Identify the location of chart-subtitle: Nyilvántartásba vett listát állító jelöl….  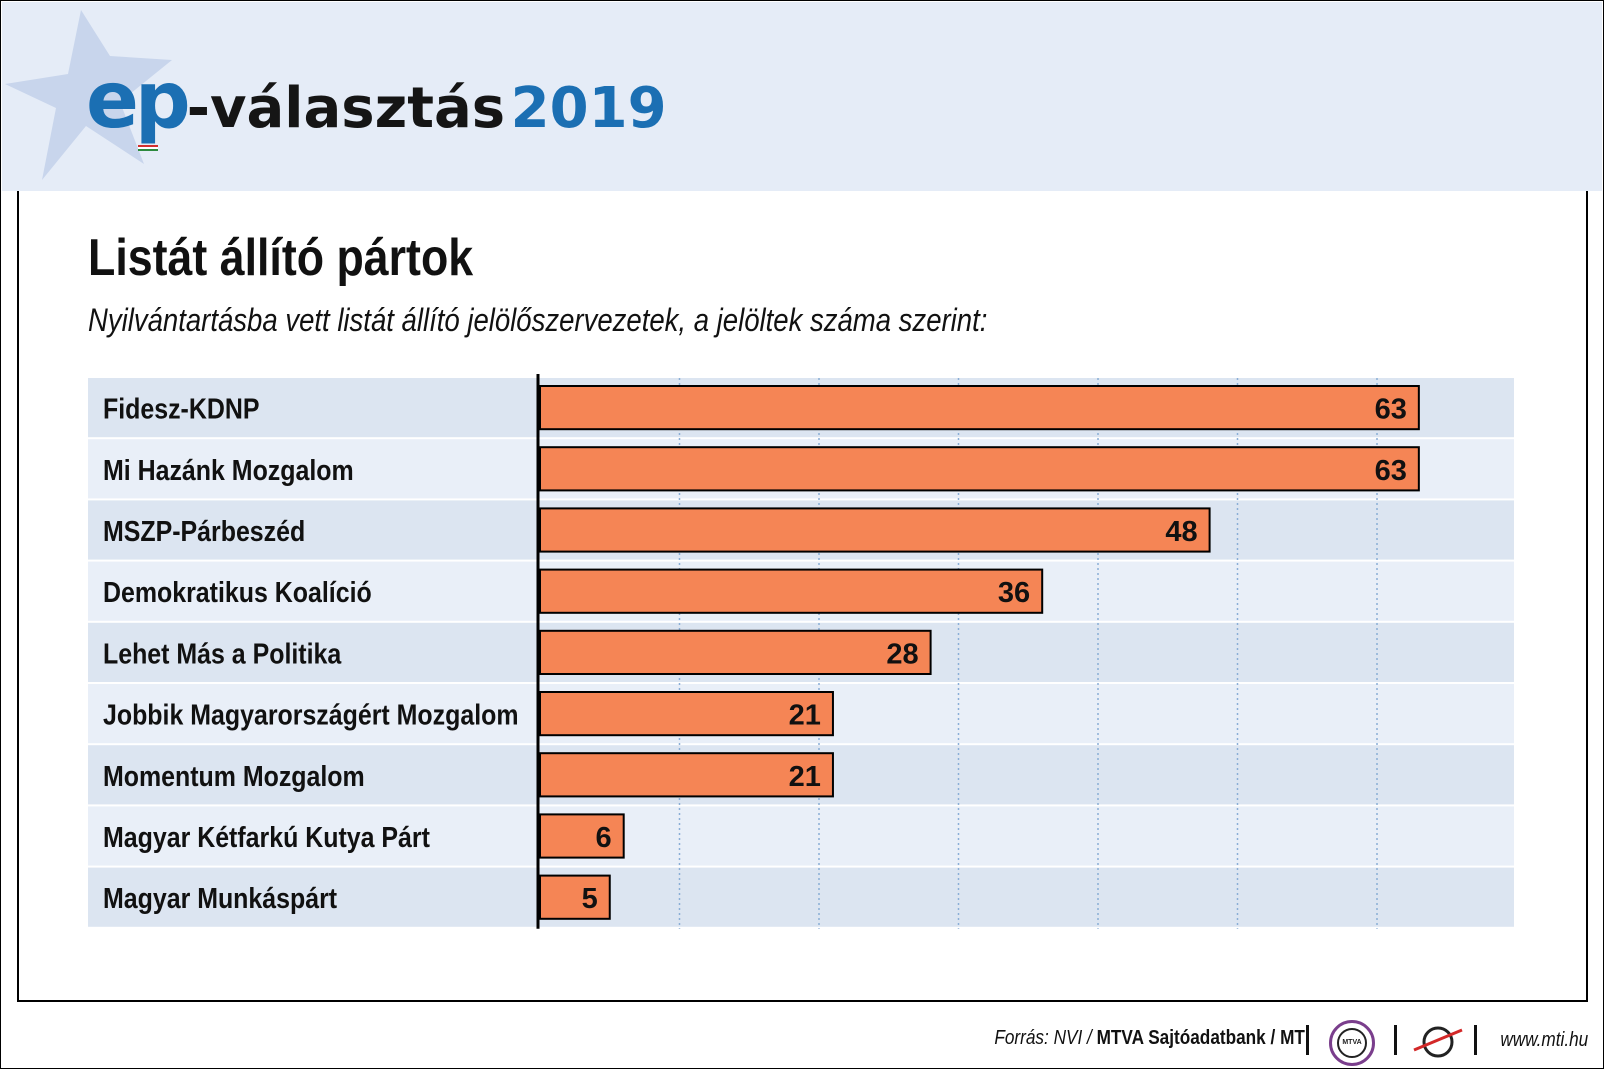
(538, 320).